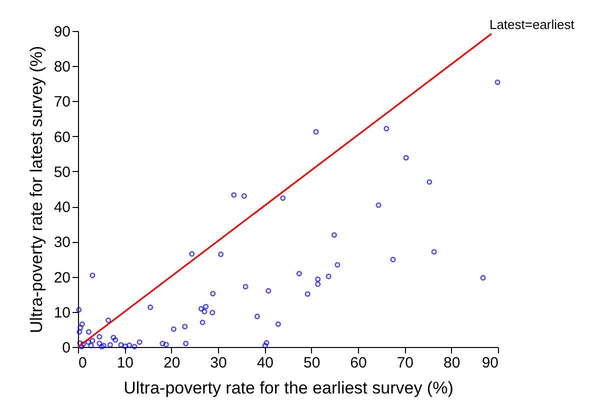  I want to click on y-axis-title: Ultra-poverty rate for latest survey (%), so click(36, 190).